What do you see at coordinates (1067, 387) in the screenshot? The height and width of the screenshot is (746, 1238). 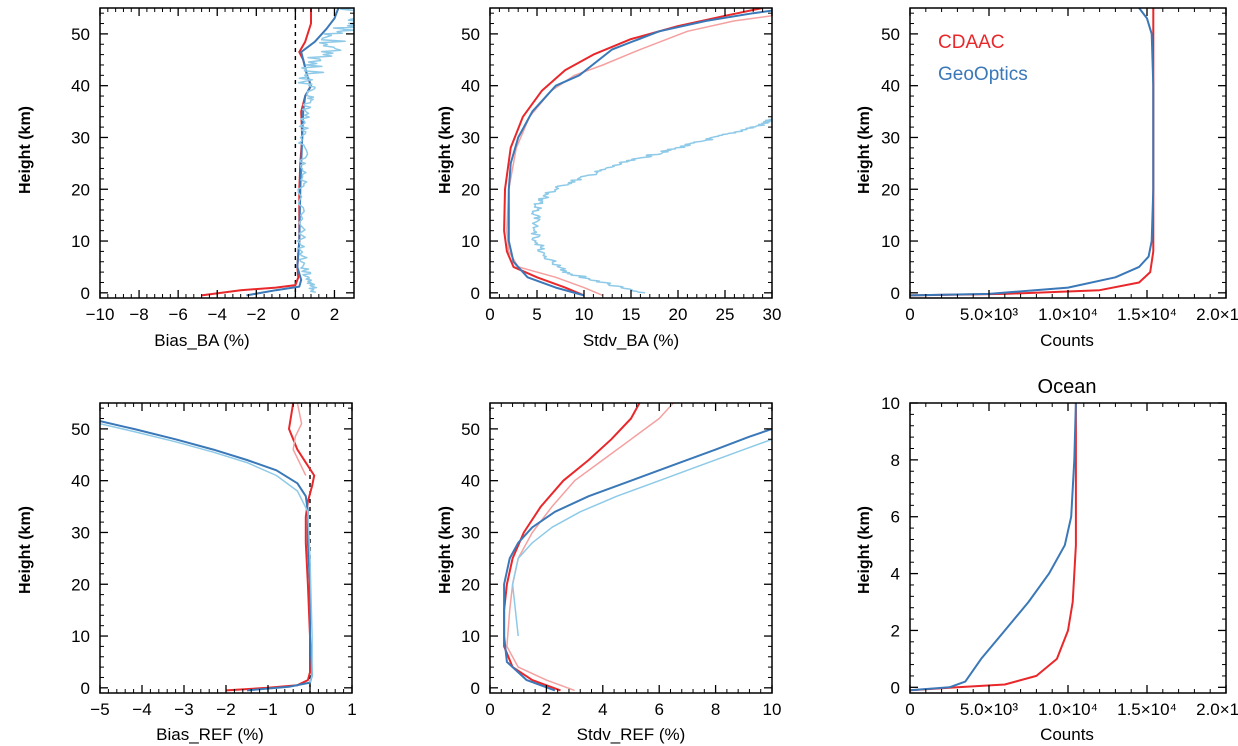 I see `panel-title: Ocean` at bounding box center [1067, 387].